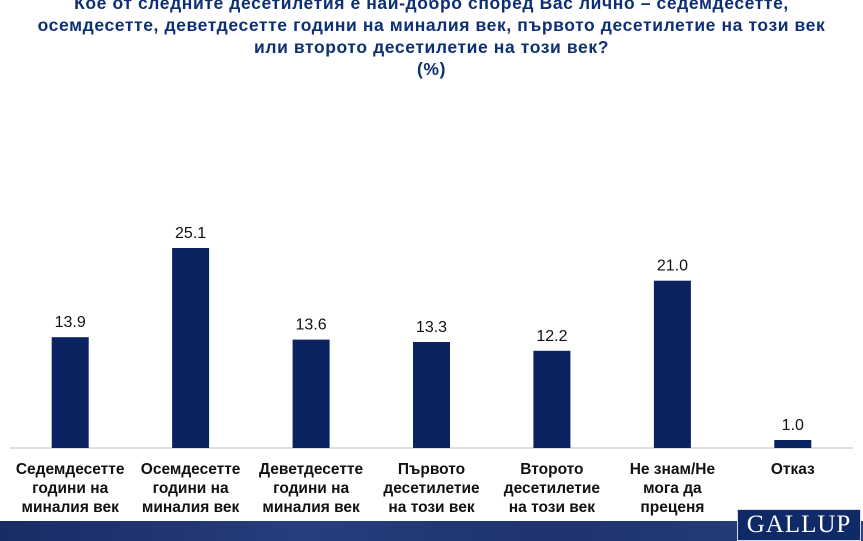  I want to click on value-label-1: 13.9, so click(70, 322).